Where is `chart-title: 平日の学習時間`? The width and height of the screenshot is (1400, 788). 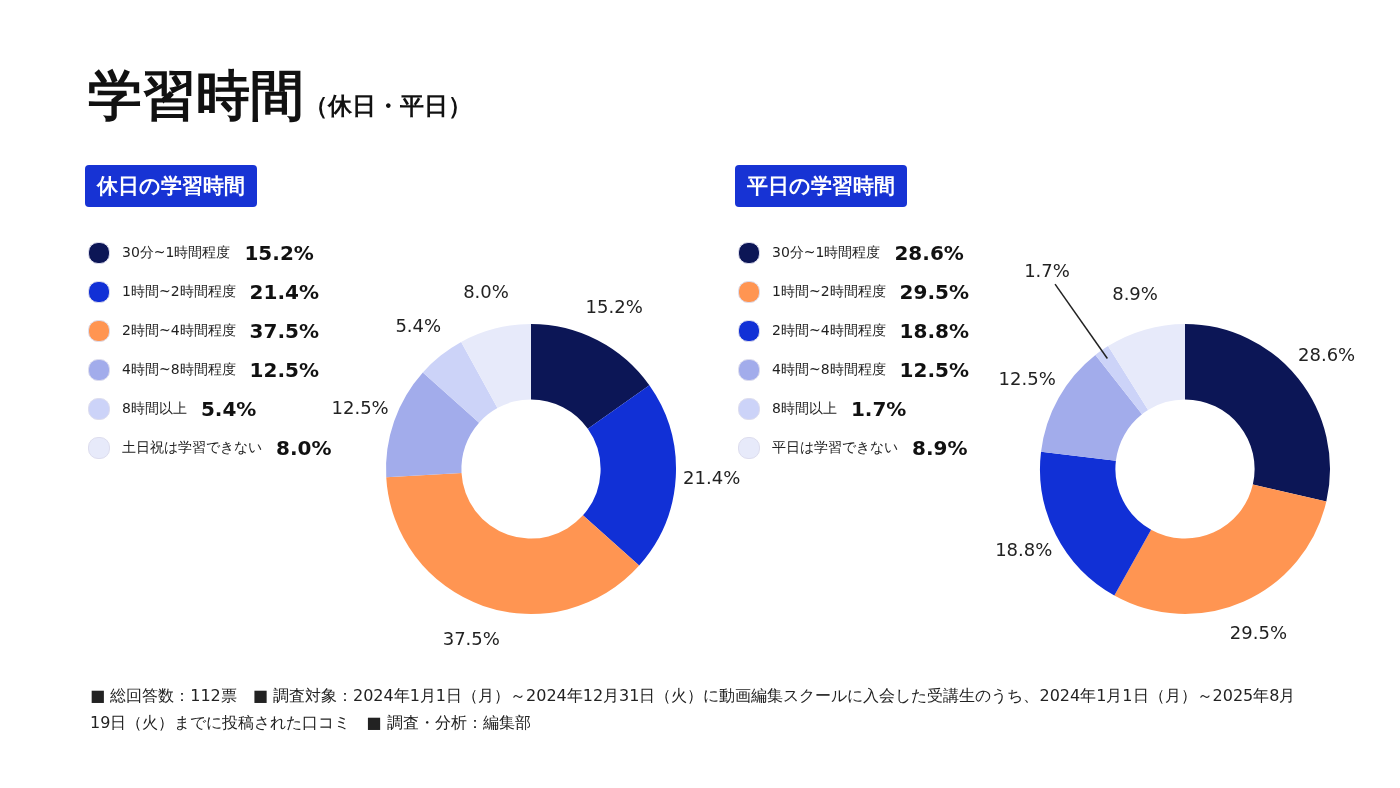 chart-title: 平日の学習時間 is located at coordinates (821, 186).